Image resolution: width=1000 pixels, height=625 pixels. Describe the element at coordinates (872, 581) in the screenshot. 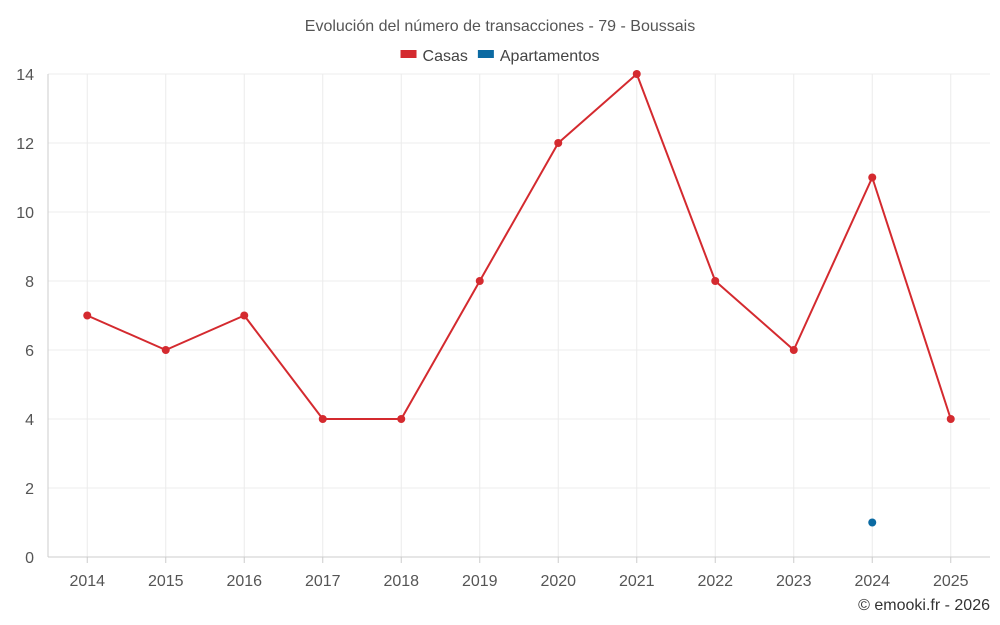

I see `x-tick-label: 2024` at that location.